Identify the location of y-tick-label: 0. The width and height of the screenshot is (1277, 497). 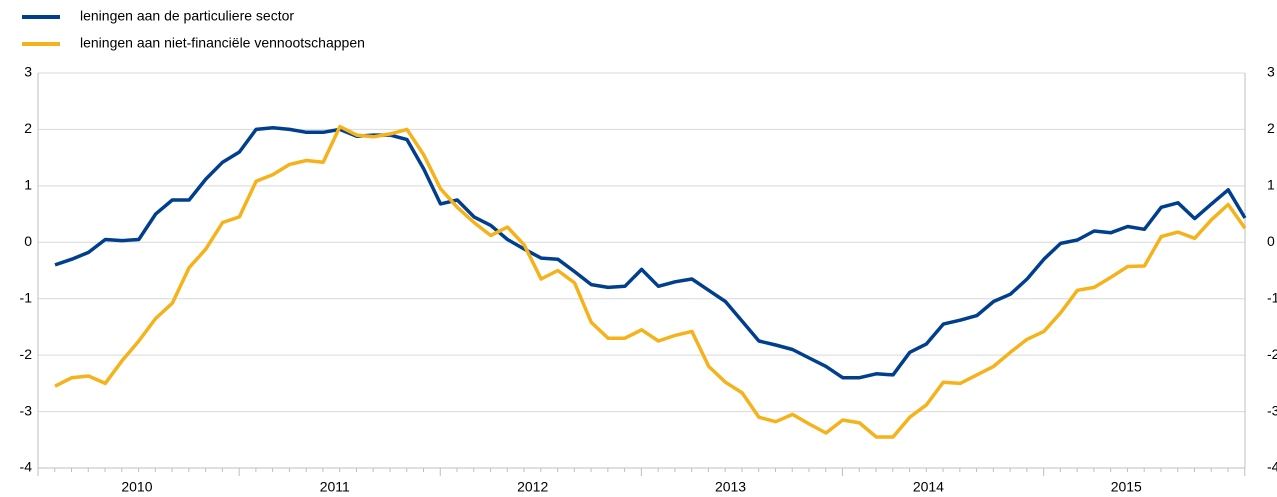
(28, 241).